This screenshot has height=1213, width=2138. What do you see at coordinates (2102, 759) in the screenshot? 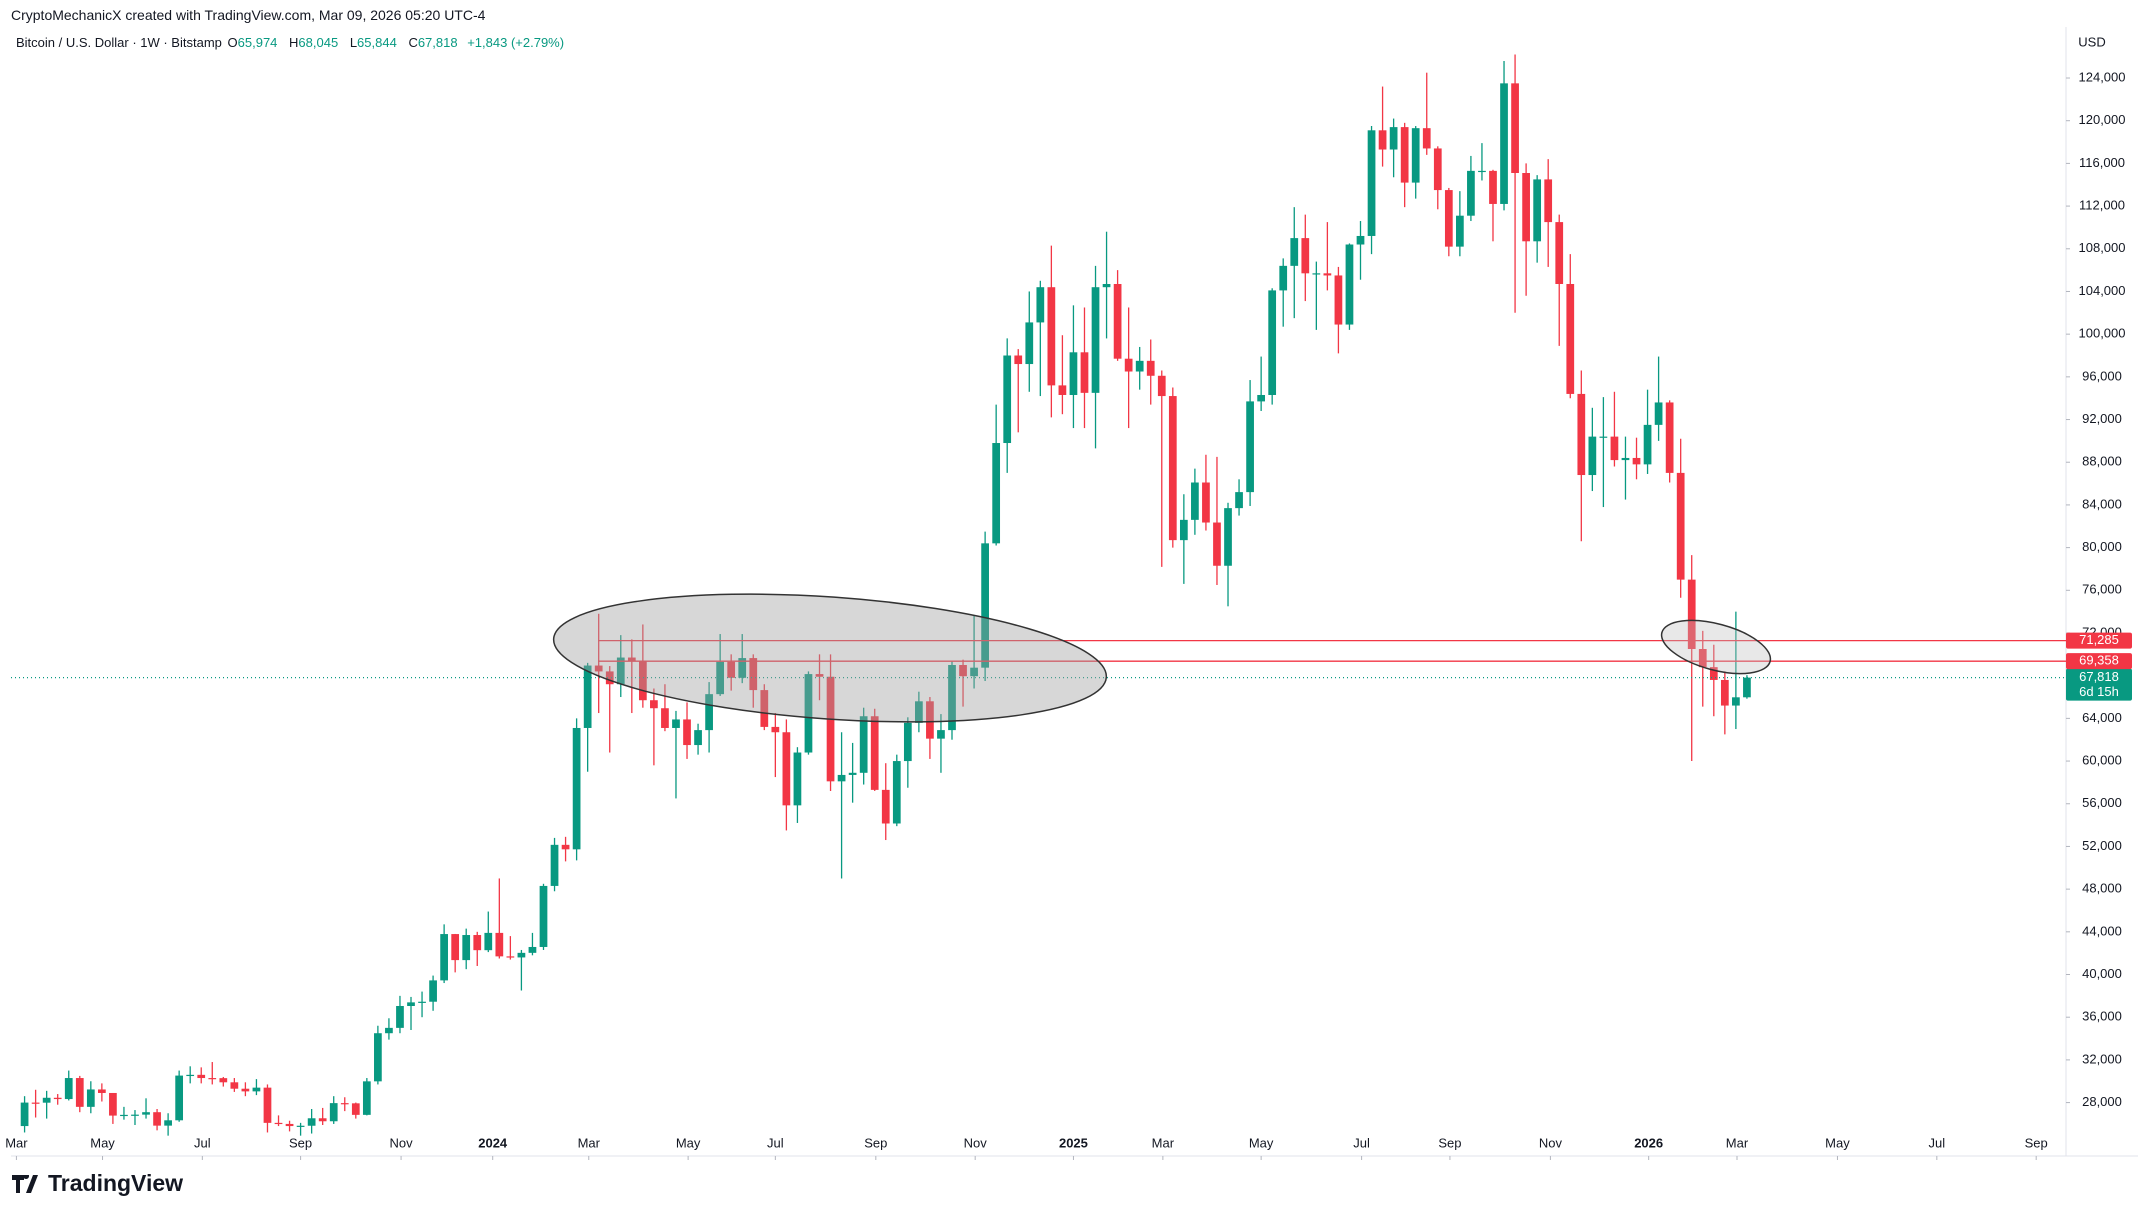
I see `y-tick-label: 60,000` at bounding box center [2102, 759].